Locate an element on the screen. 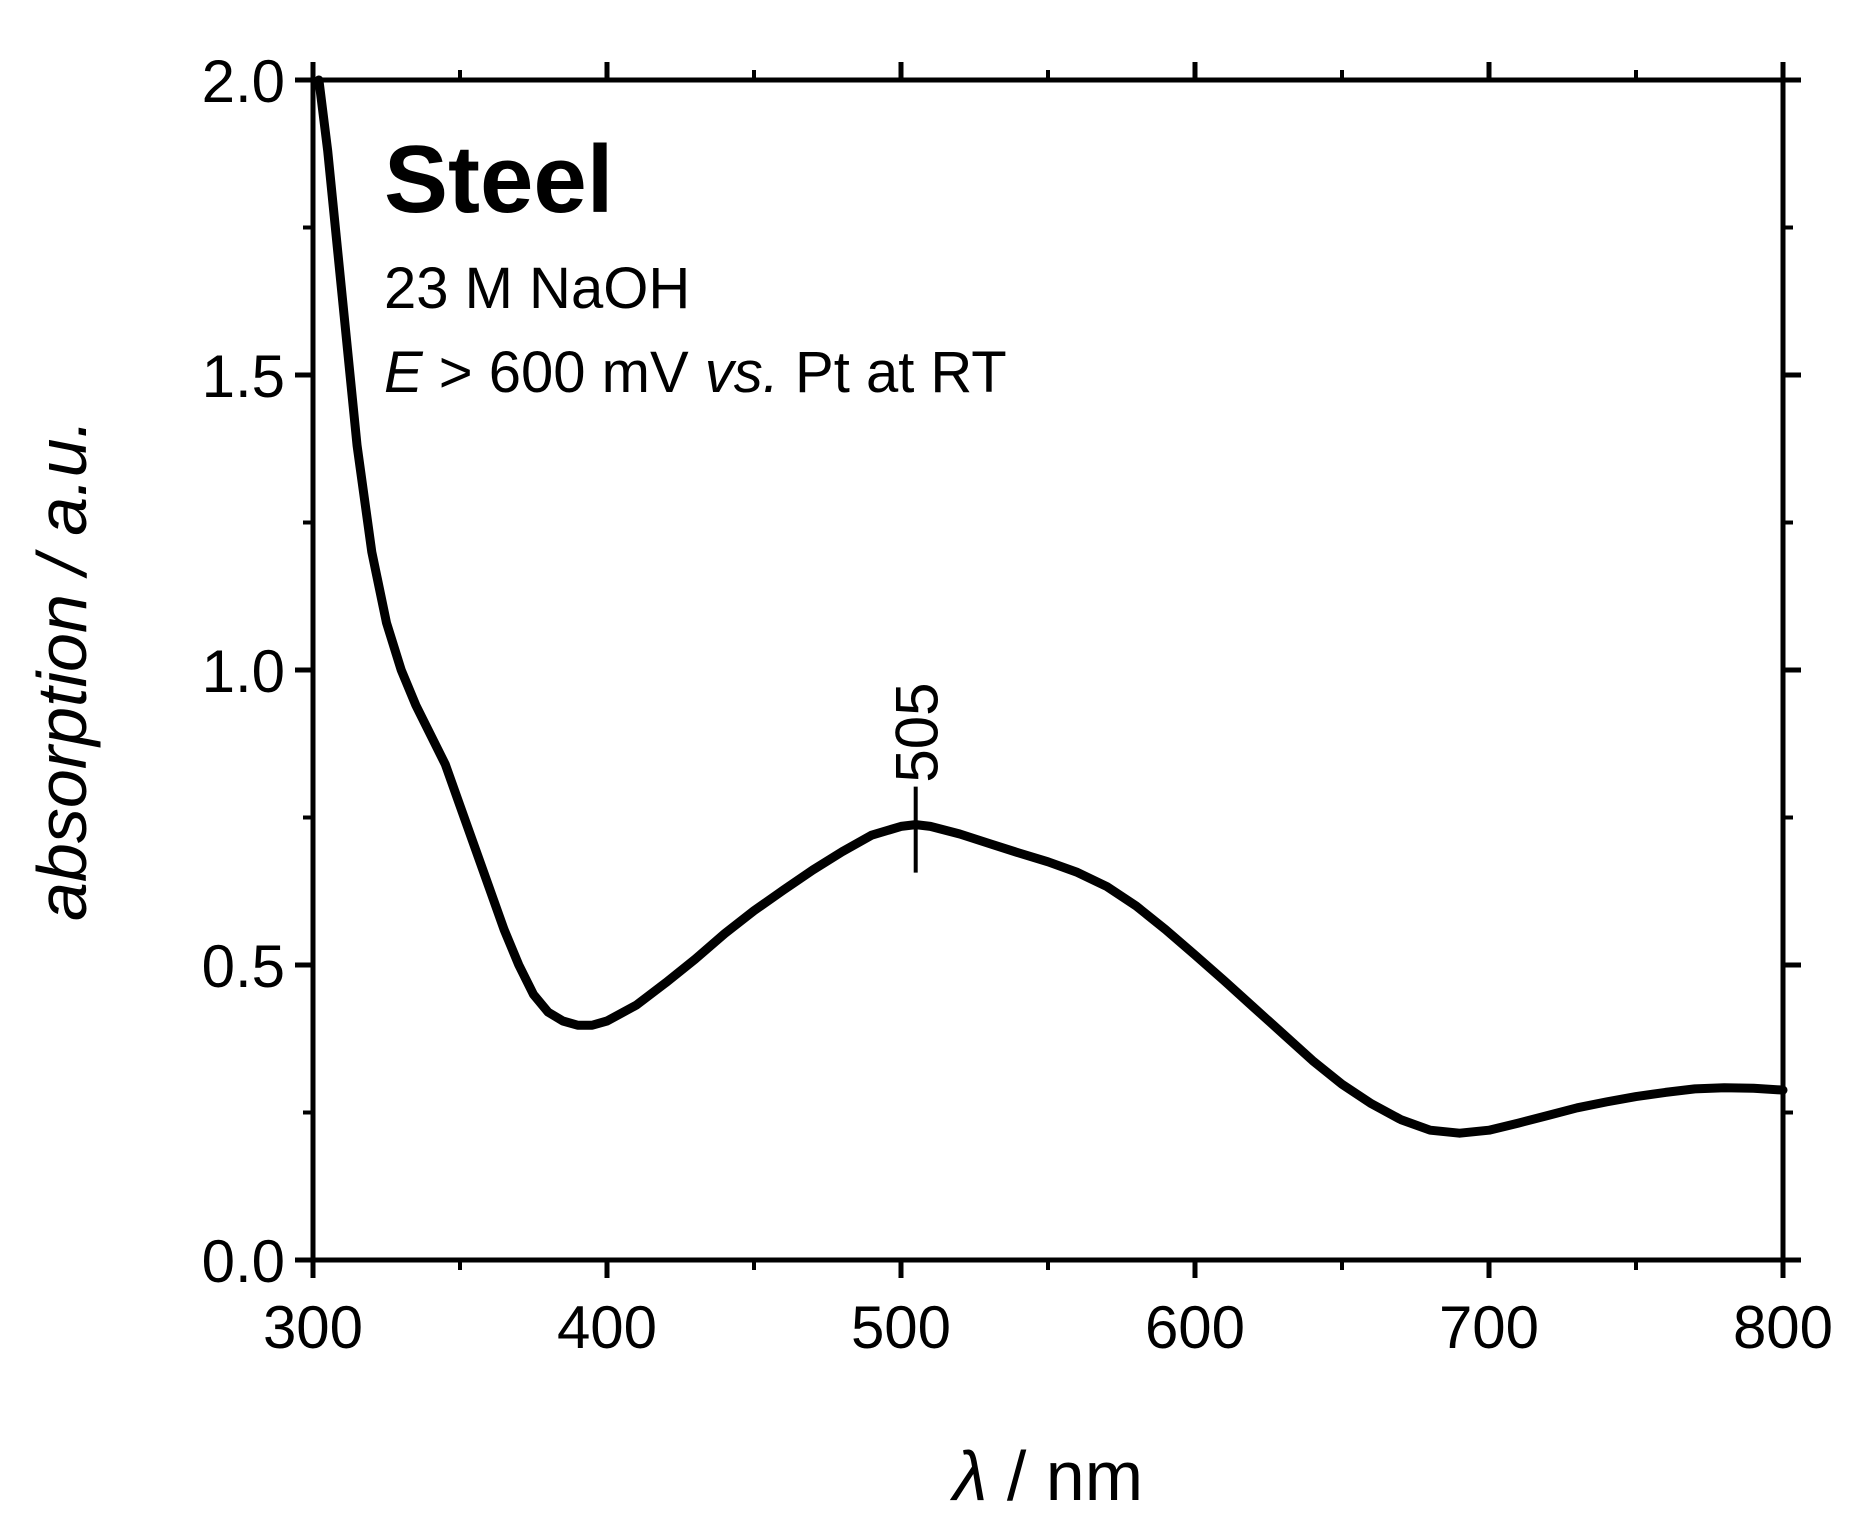 Image resolution: width=1857 pixels, height=1525 pixels. y-tick-label: 0.5 is located at coordinates (243, 966).